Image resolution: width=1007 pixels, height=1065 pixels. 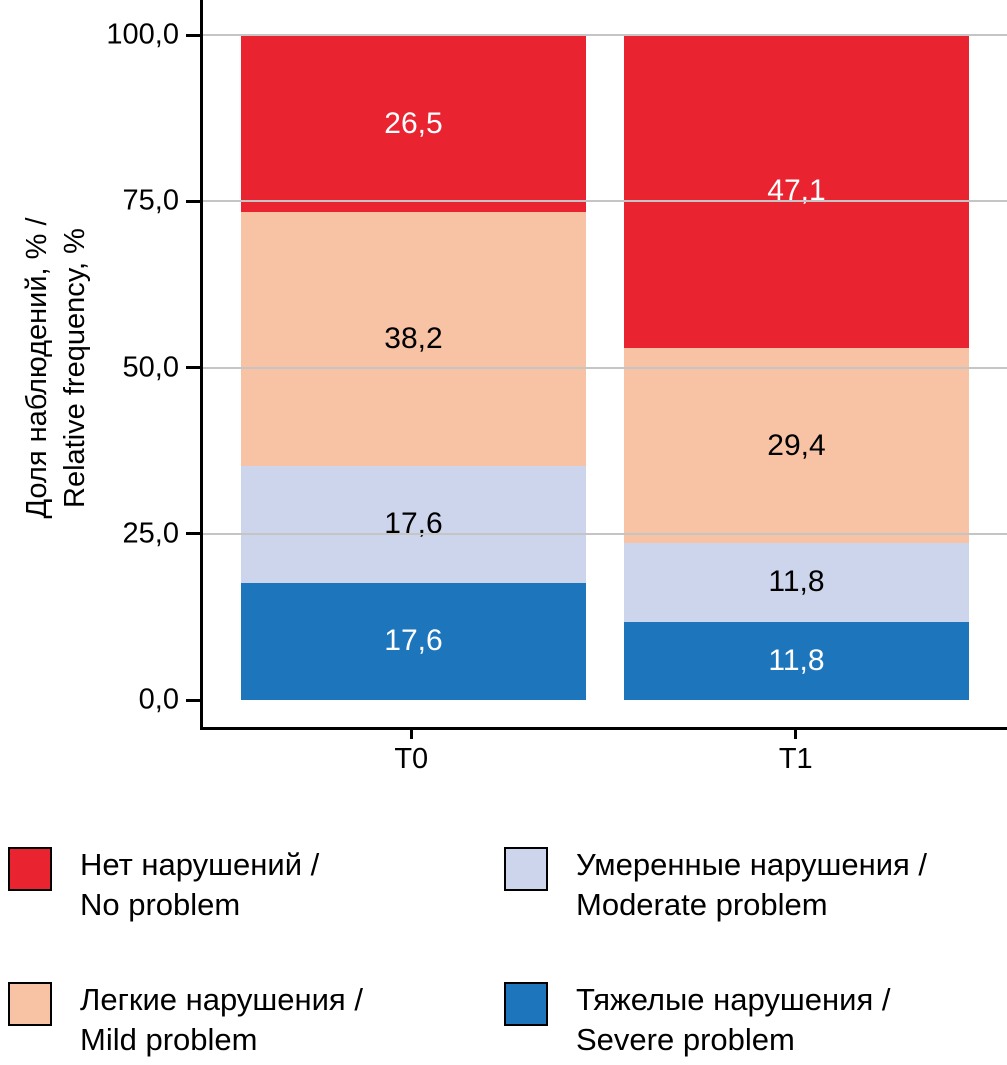 I want to click on x-category-T1: T1, so click(x=796, y=753).